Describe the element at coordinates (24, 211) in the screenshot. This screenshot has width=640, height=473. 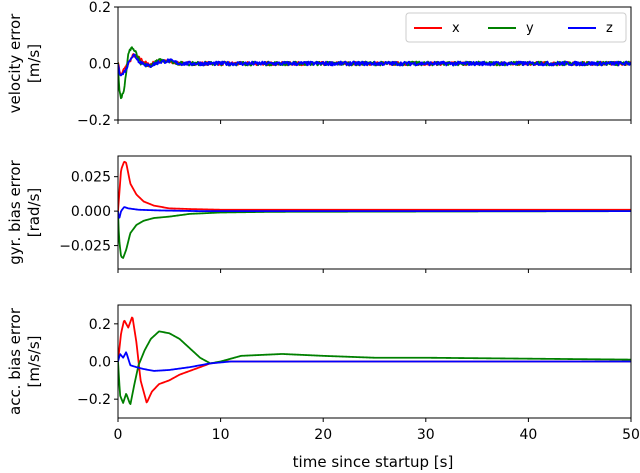
I see `y-axis-label: gyr. bias error[rad/s]` at that location.